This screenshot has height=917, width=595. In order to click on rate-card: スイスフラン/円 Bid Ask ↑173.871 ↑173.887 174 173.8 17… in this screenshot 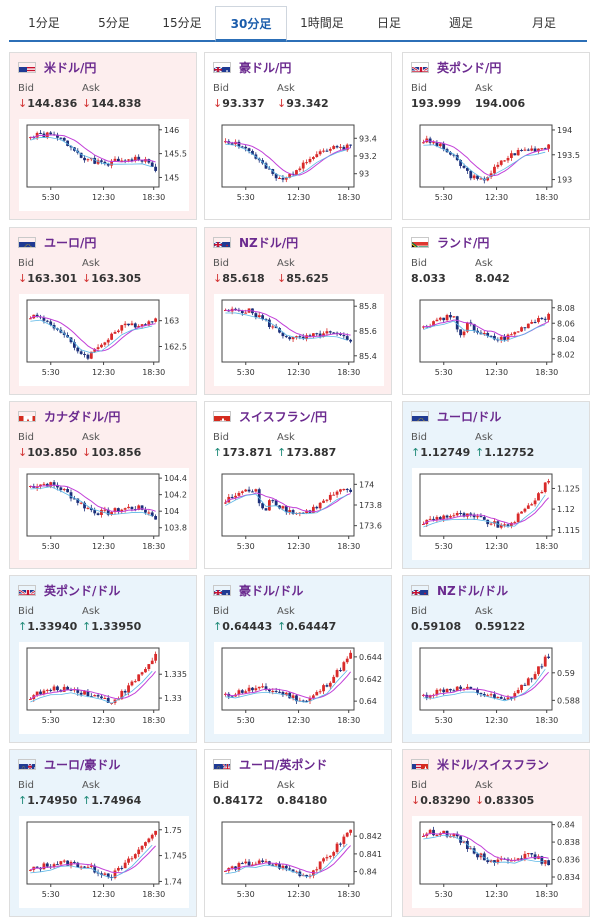, I will do `click(298, 485)`.